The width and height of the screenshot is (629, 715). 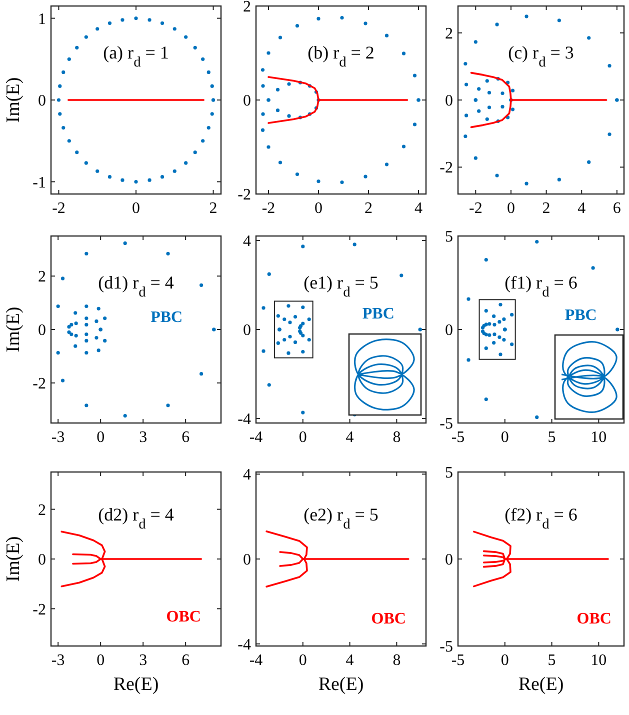 I want to click on text: (a) r$_{d}$ = 1, so click(x=136, y=56).